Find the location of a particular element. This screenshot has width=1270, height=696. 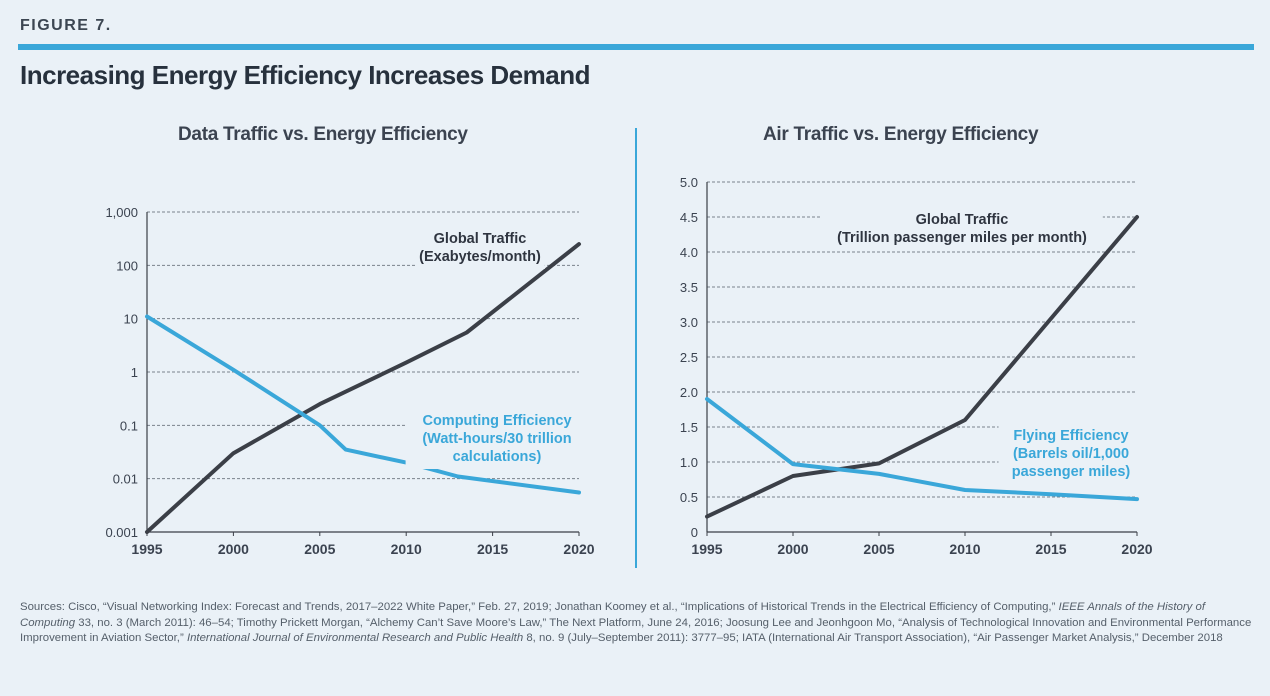

sources-journal-1: IEEE Annals of the History of Computing is located at coordinates (613, 615).